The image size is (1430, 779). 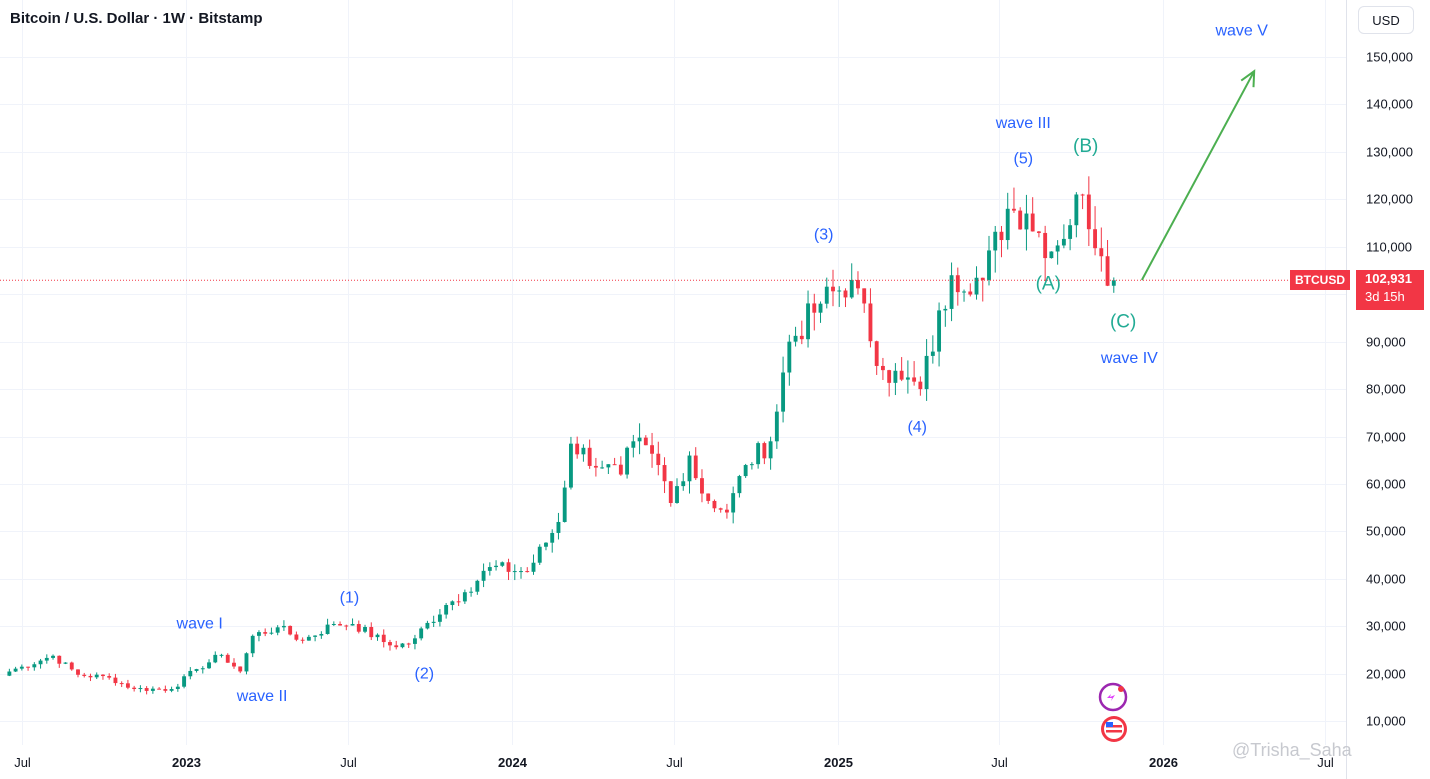 I want to click on wave-label: (4), so click(x=917, y=427).